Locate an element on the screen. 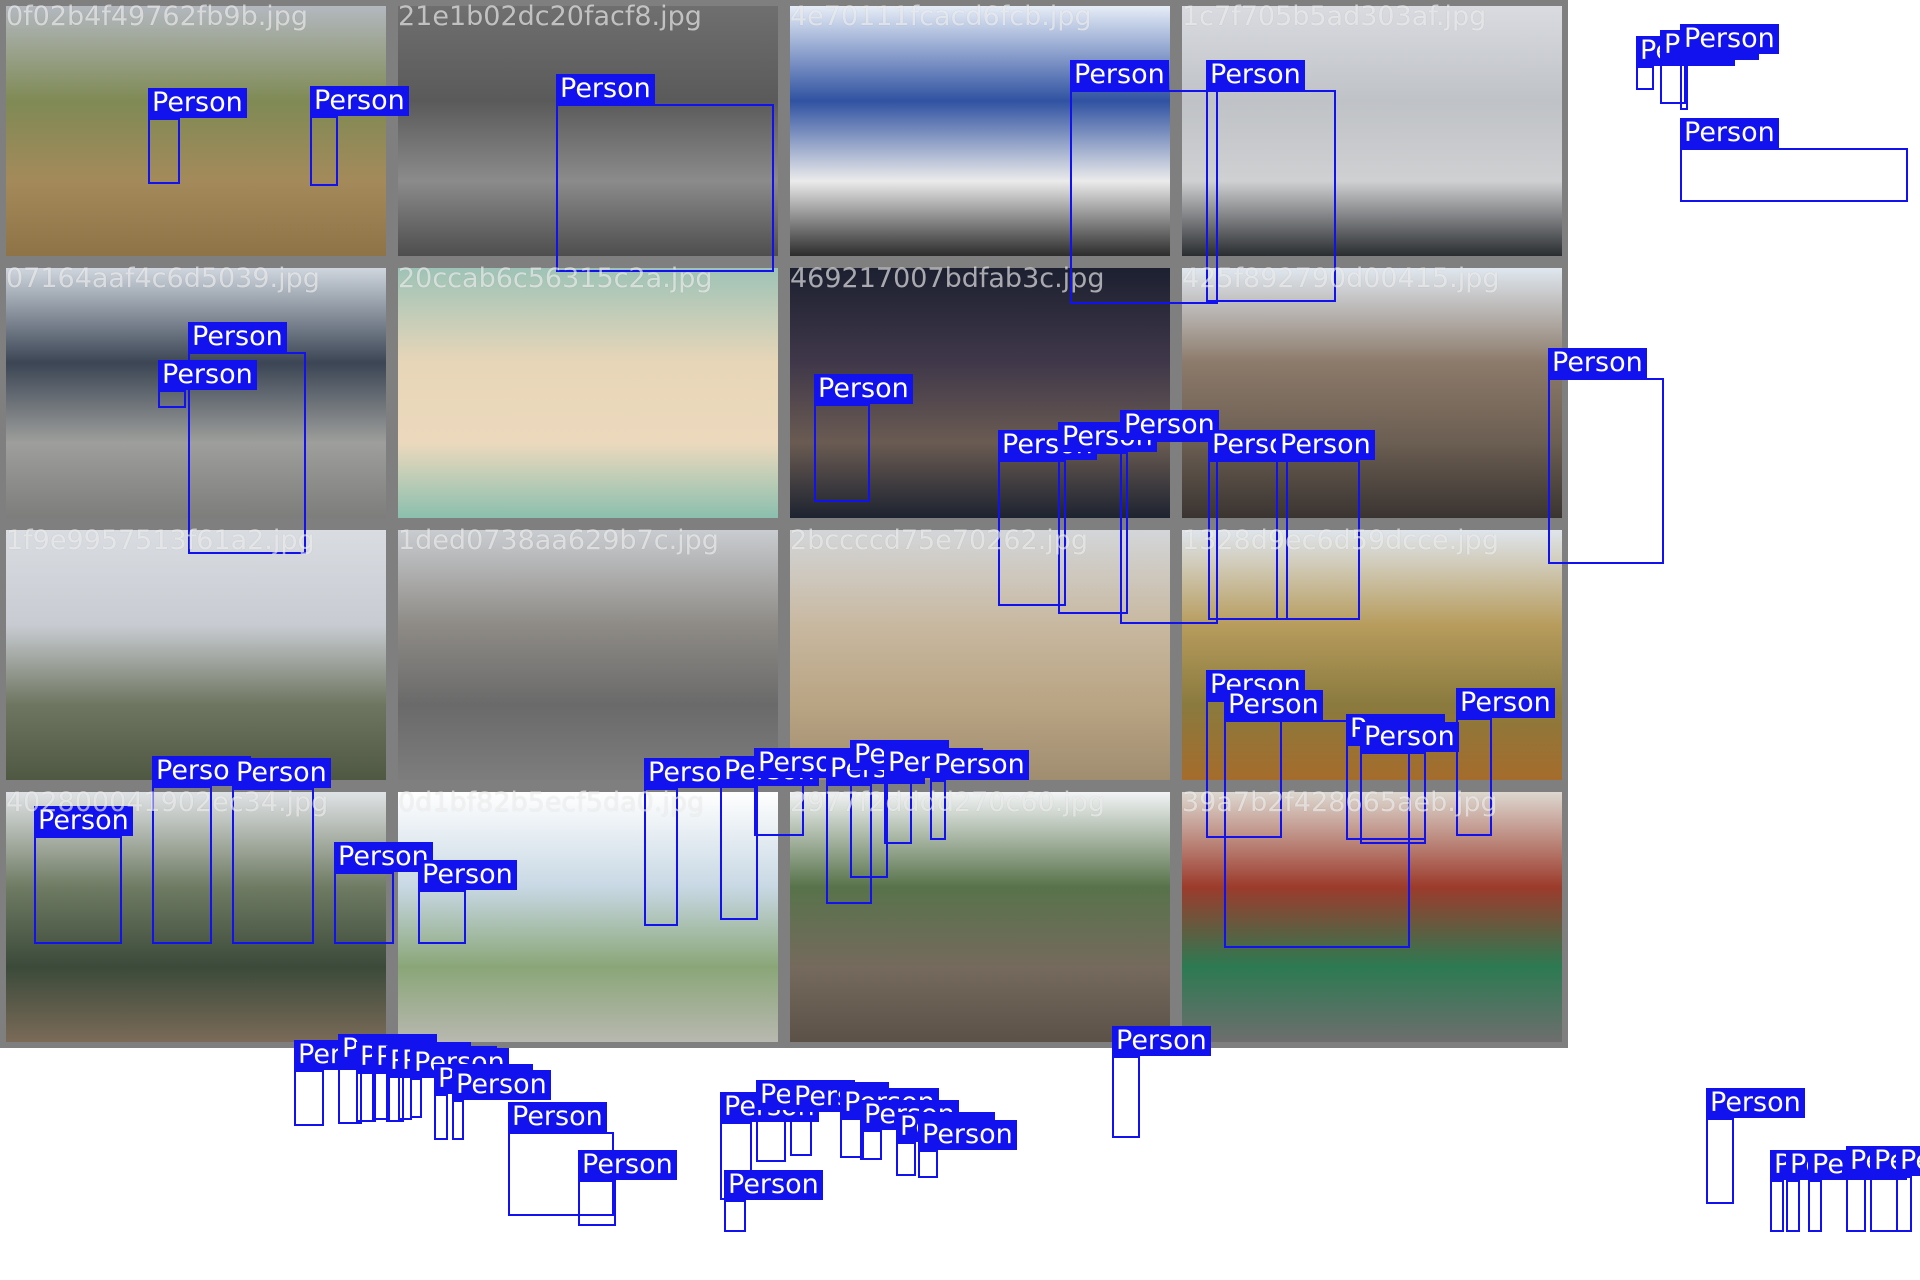 Image resolution: width=1920 pixels, height=1280 pixels. image-tile: 2bccccd75e70262.jpg is located at coordinates (980, 655).